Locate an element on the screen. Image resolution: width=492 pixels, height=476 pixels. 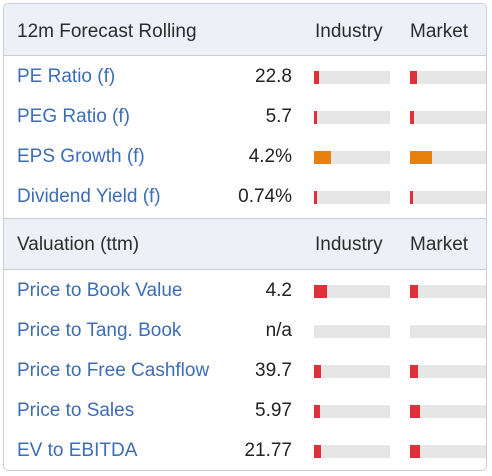
section-header-valuation: Valuation (ttm) Industry Market is located at coordinates (245, 244).